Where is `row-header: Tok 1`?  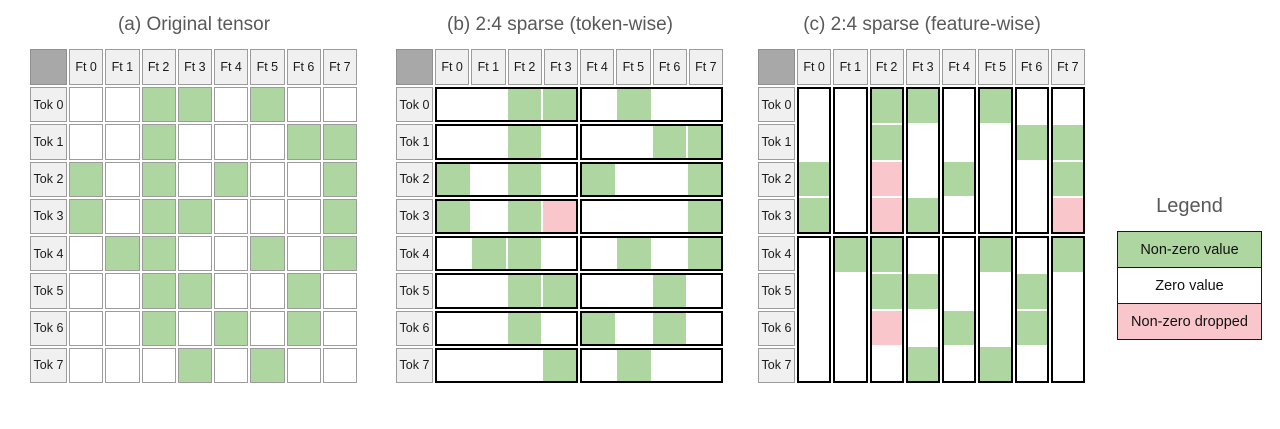
row-header: Tok 1 is located at coordinates (48, 142).